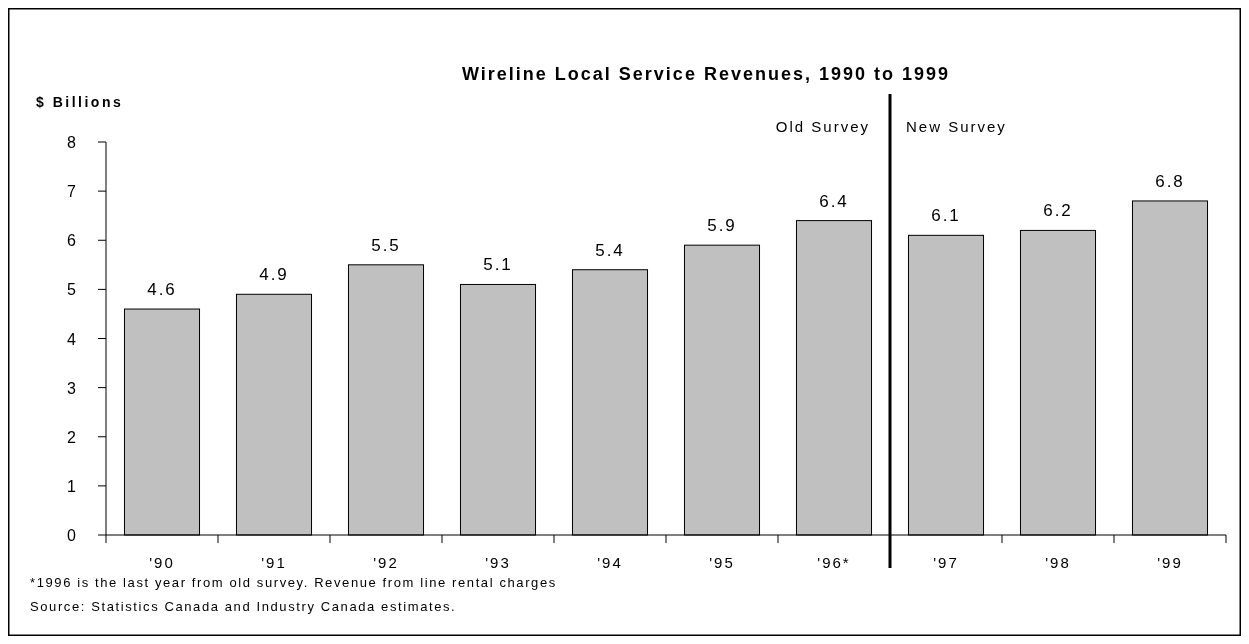 Image resolution: width=1249 pixels, height=644 pixels. What do you see at coordinates (946, 216) in the screenshot?
I see `data-label: 6.1` at bounding box center [946, 216].